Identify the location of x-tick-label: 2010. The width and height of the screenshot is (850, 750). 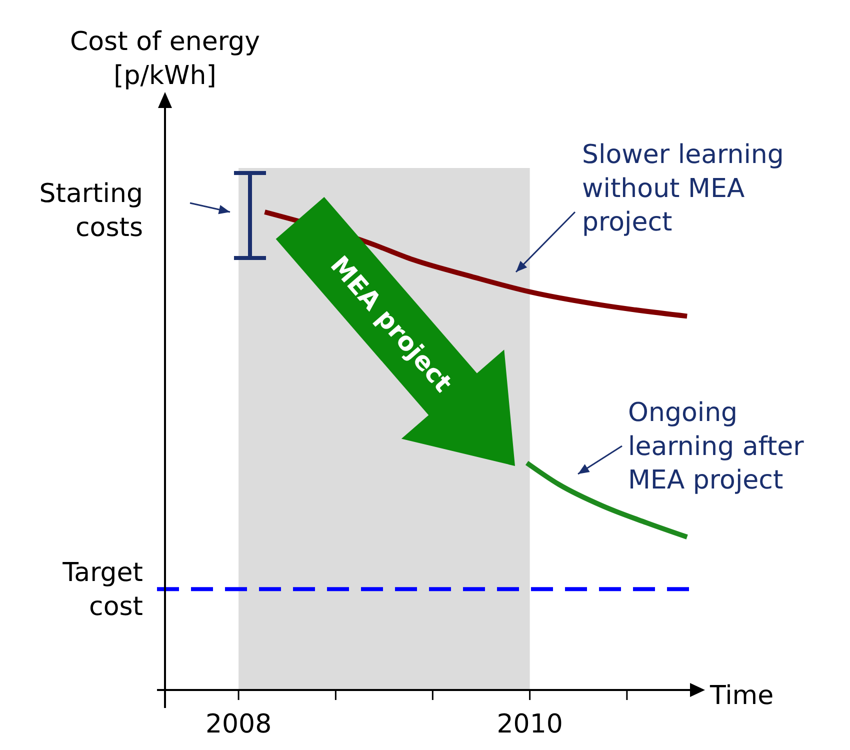
(529, 724).